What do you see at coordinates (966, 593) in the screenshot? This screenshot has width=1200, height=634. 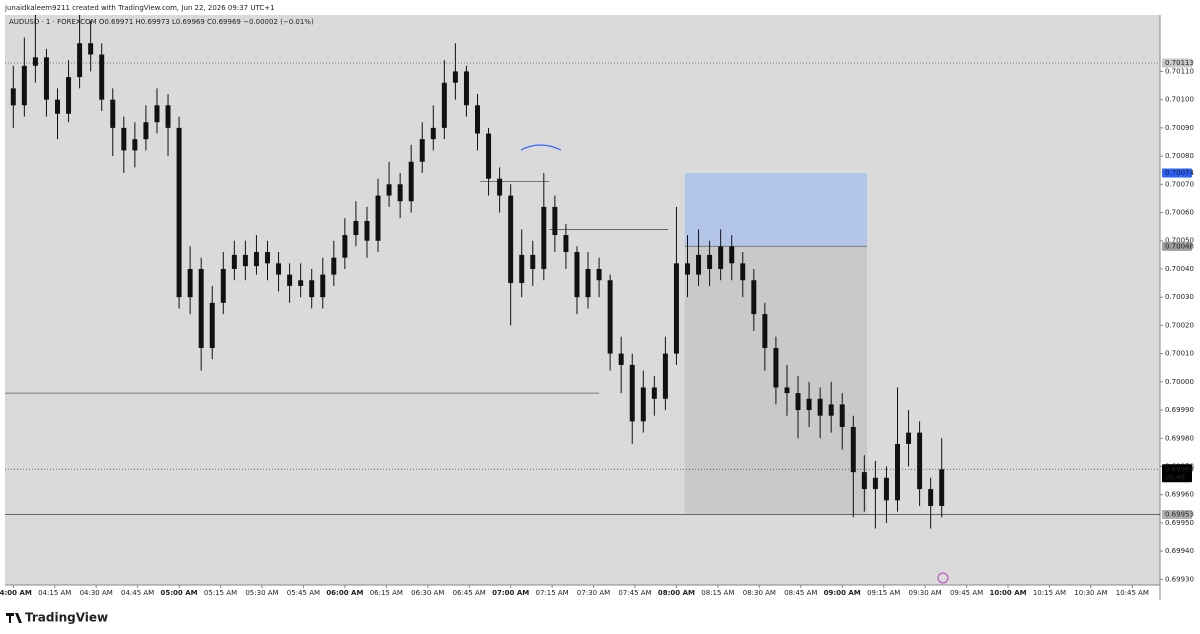 I see `x-tick-label: 09:45 AM` at bounding box center [966, 593].